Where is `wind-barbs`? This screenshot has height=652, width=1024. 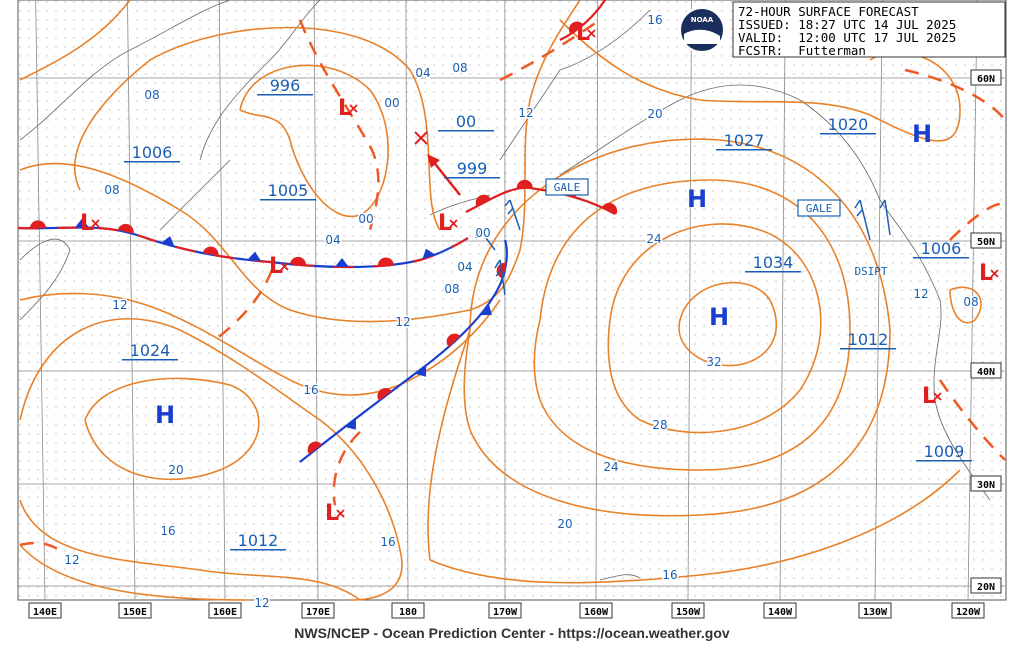
wind-barbs is located at coordinates (683, 247).